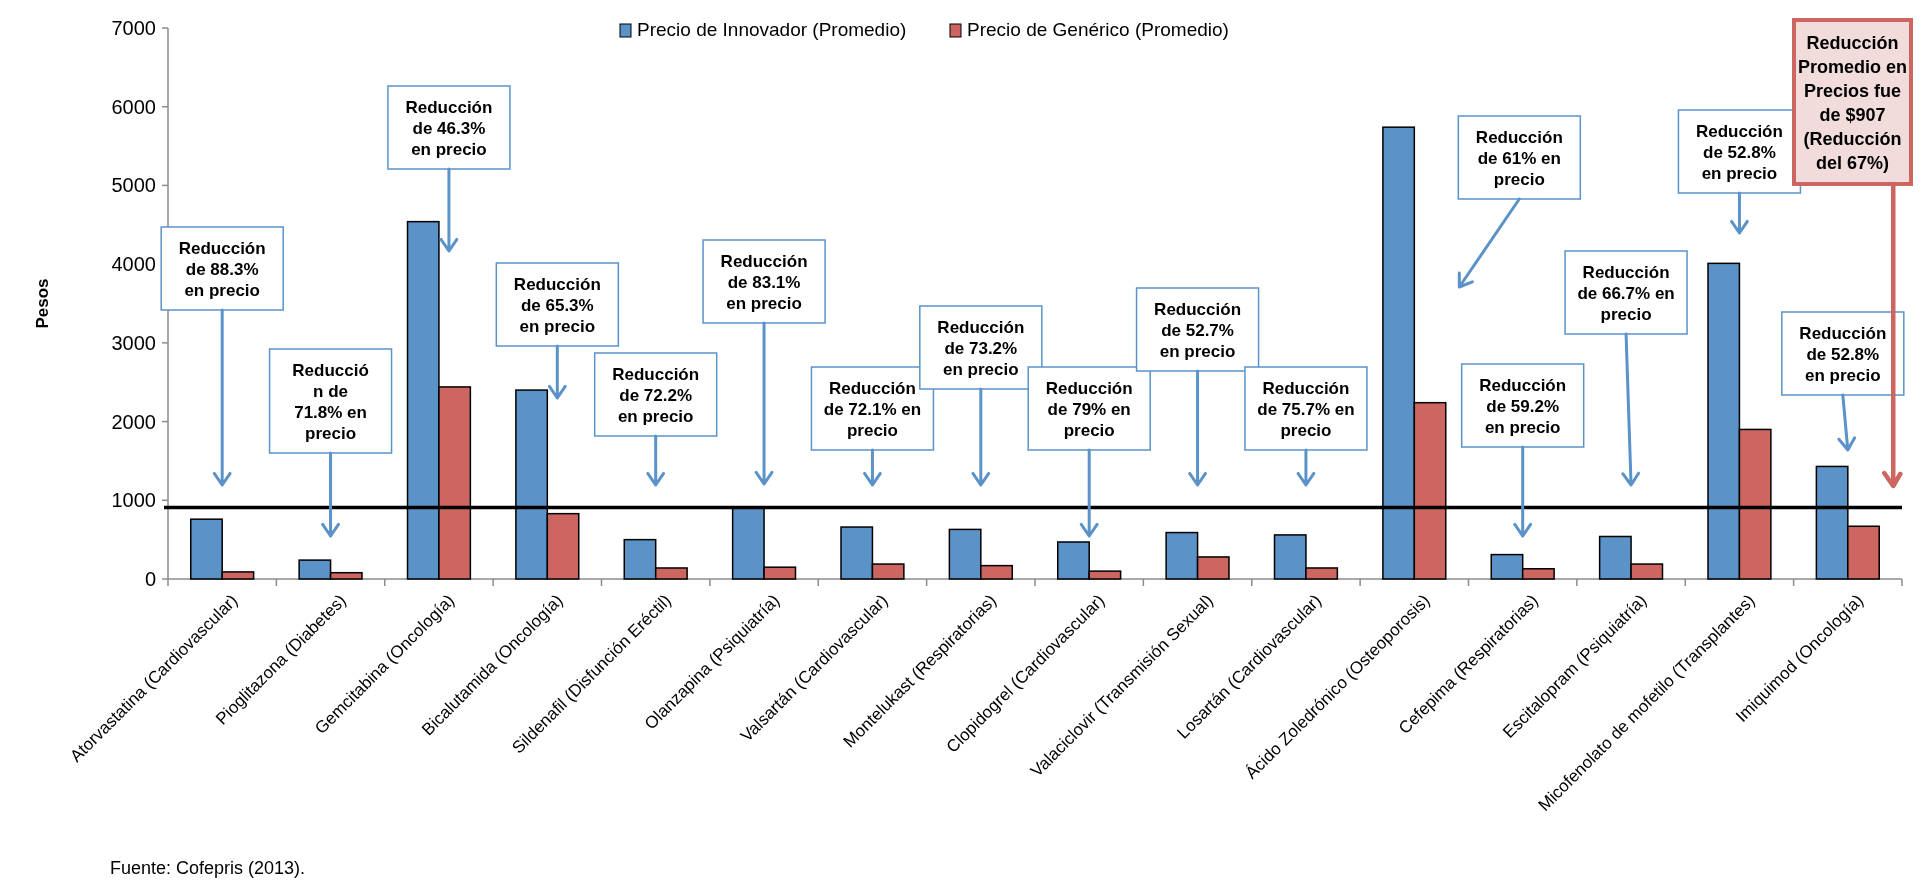 This screenshot has width=1921, height=889. Describe the element at coordinates (1626, 293) in the screenshot. I see `annotation: Reducción de 66.7% en precio` at that location.